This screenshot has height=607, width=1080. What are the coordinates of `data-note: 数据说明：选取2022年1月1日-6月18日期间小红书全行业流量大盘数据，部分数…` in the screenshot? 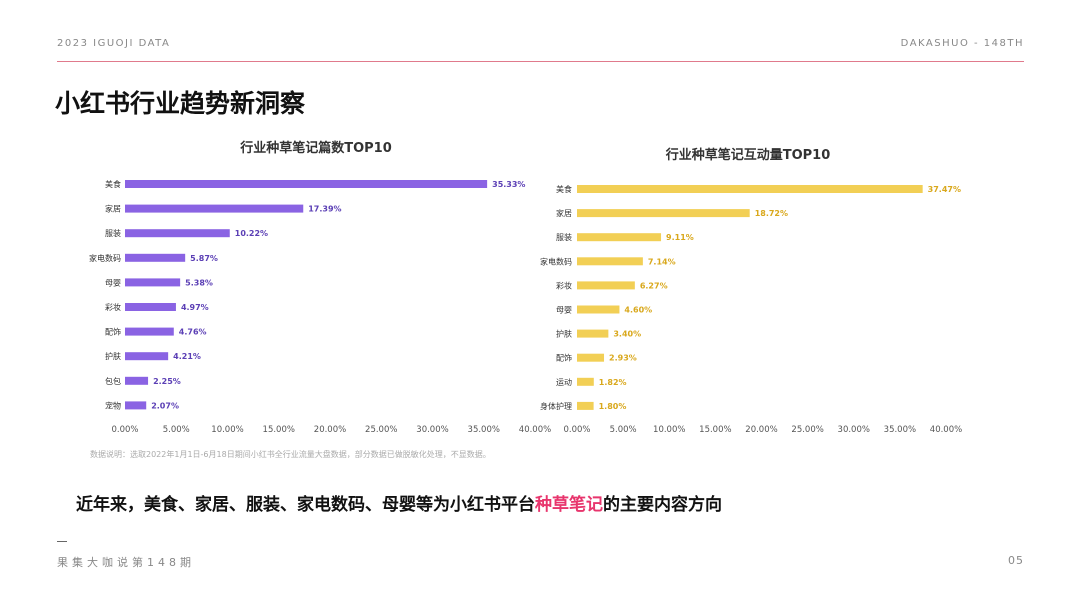 It's located at (290, 454).